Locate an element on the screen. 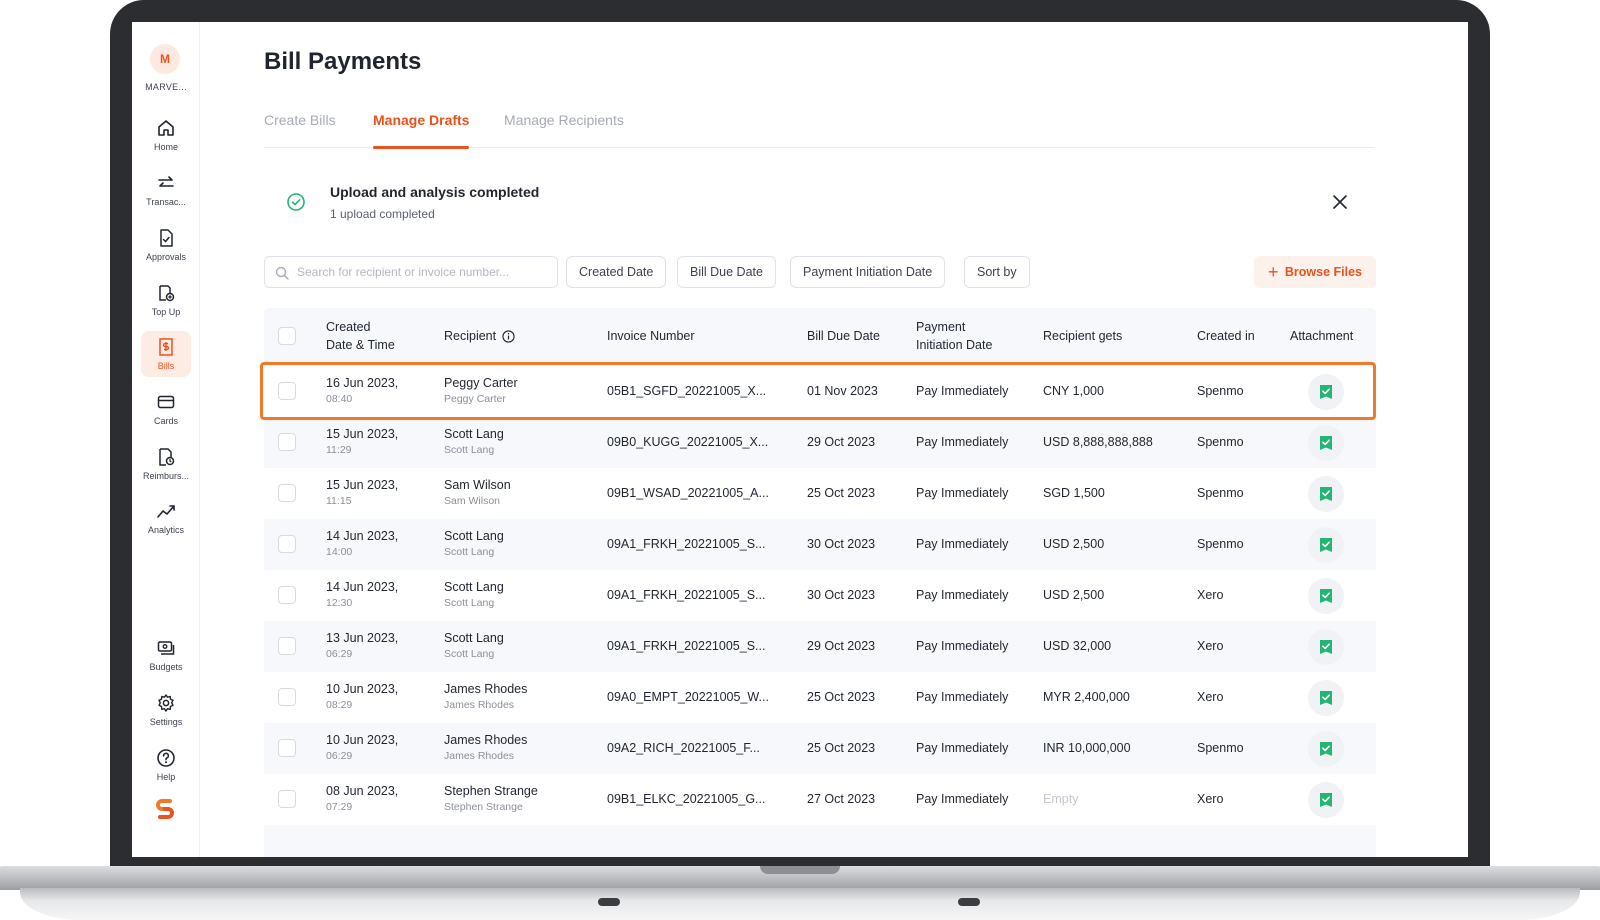 The image size is (1600, 920). sidebar-item-cards: Cards is located at coordinates (166, 409).